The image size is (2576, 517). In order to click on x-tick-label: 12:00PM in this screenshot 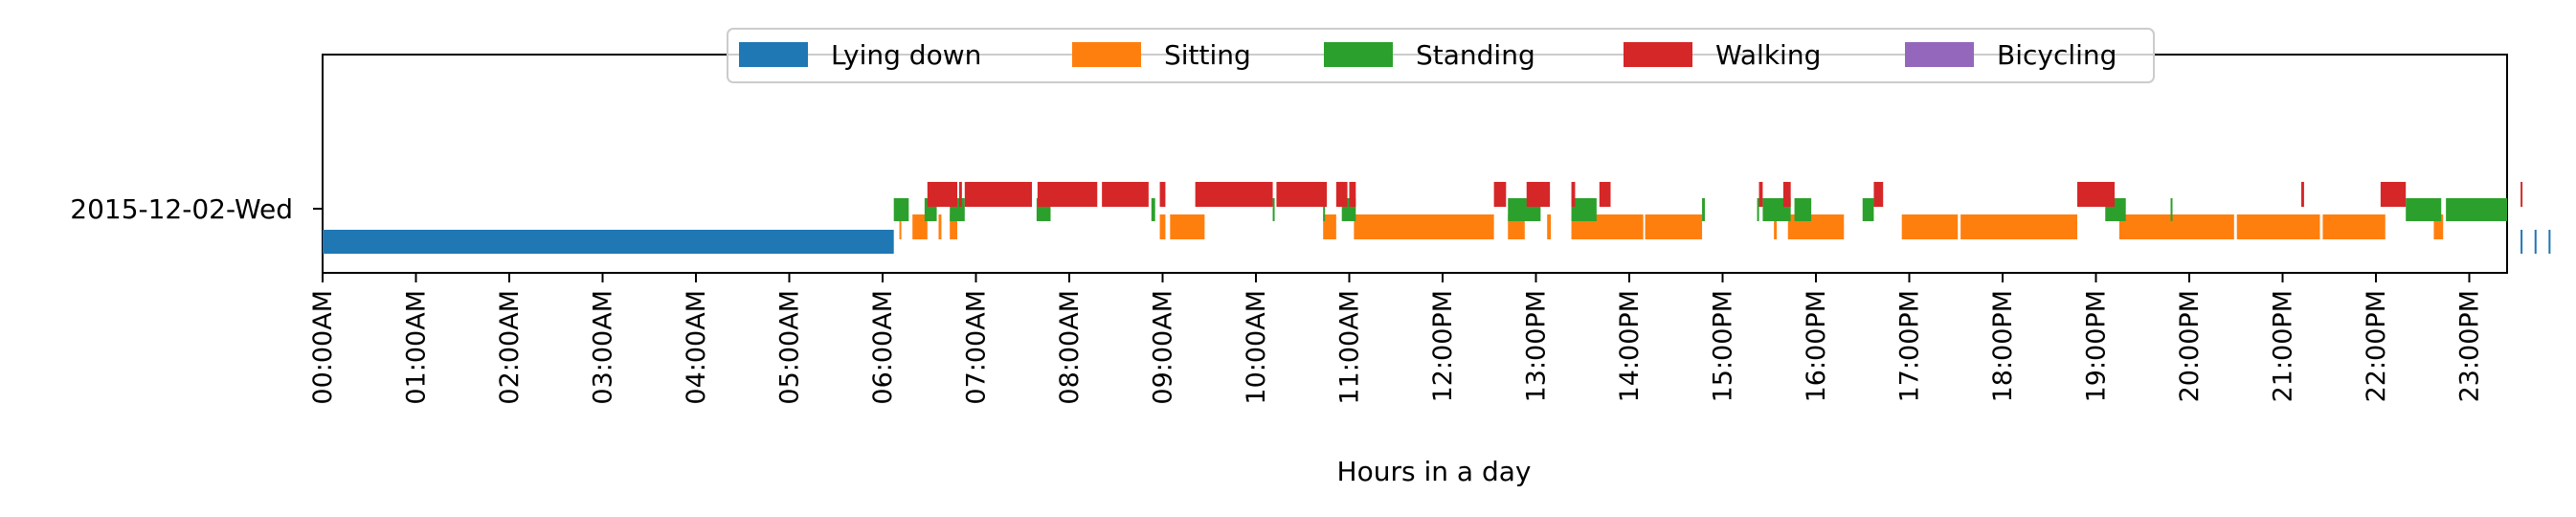, I will do `click(1443, 346)`.